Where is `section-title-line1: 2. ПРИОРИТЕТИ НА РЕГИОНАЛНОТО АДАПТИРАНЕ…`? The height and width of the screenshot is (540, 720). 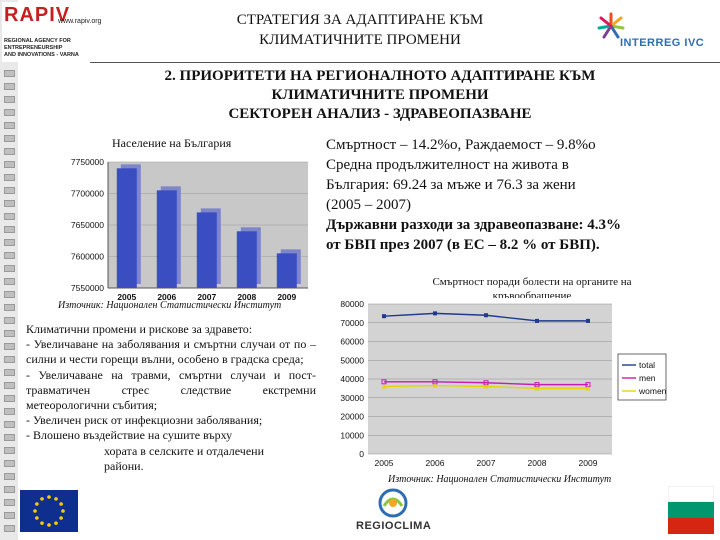 section-title-line1: 2. ПРИОРИТЕТИ НА РЕГИОНАЛНОТО АДАПТИРАНЕ… is located at coordinates (380, 76).